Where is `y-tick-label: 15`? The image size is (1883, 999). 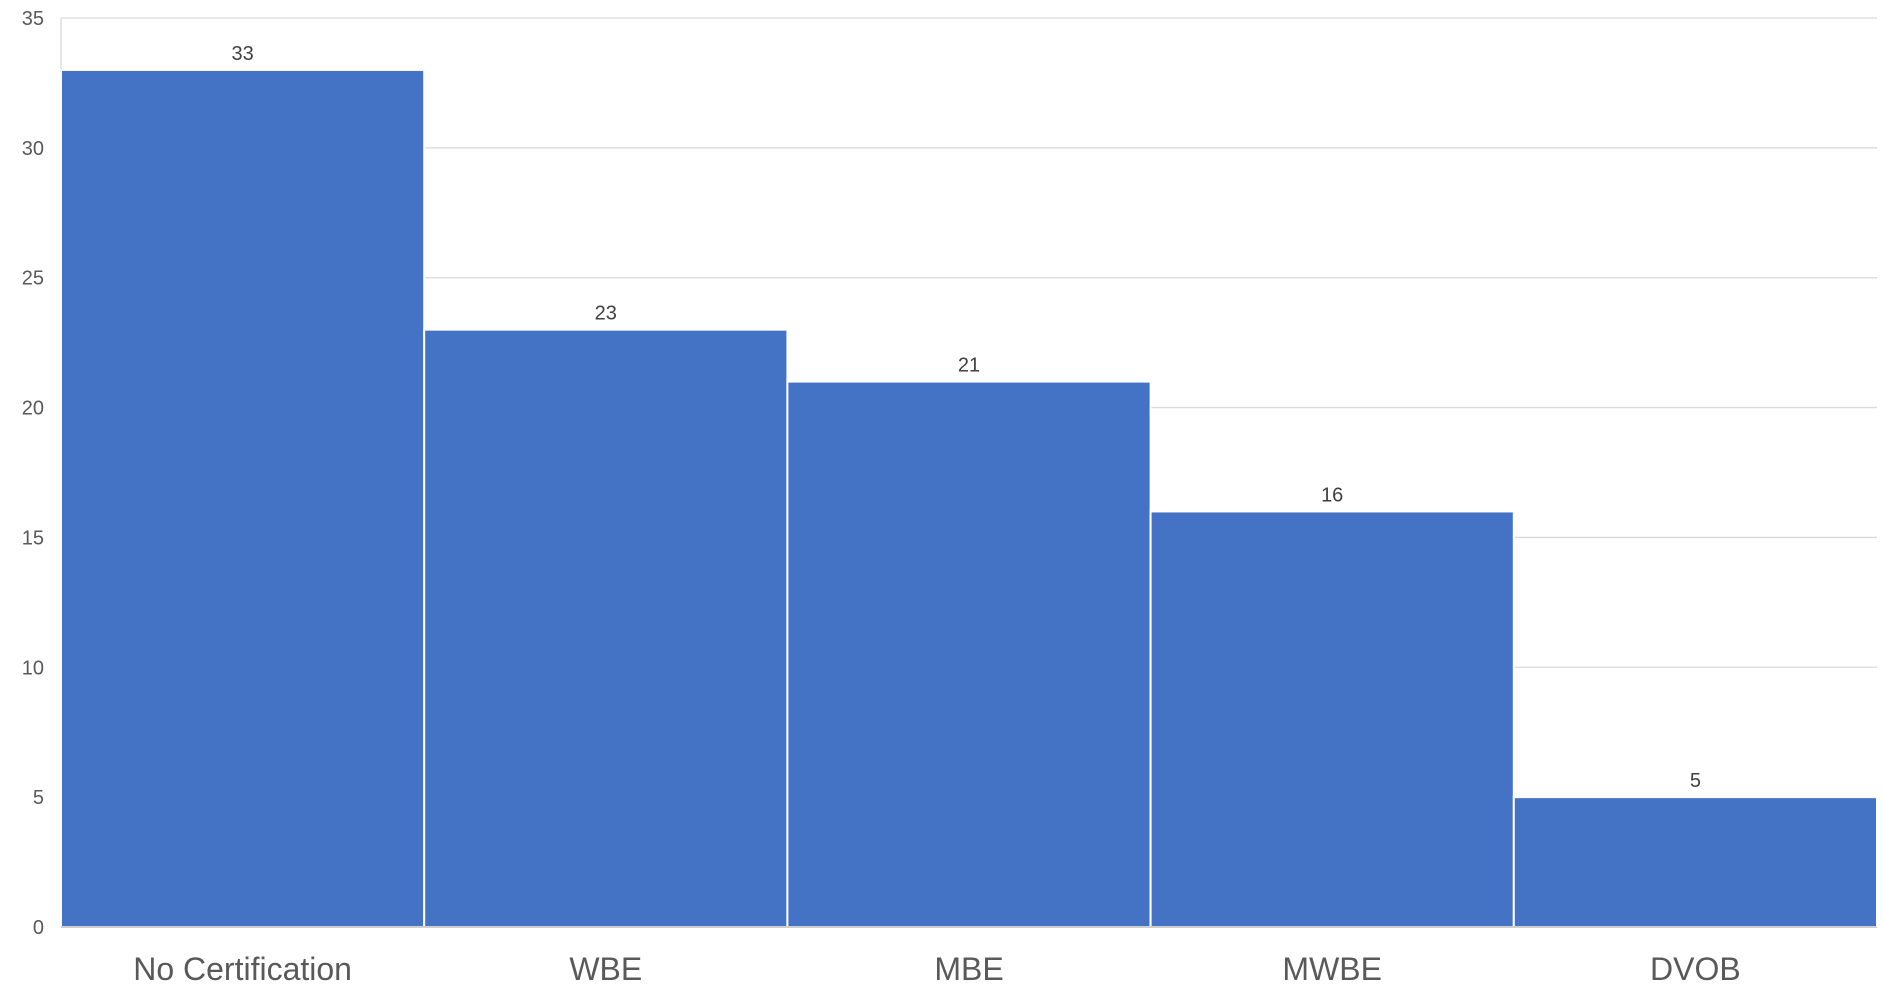 y-tick-label: 15 is located at coordinates (33, 538).